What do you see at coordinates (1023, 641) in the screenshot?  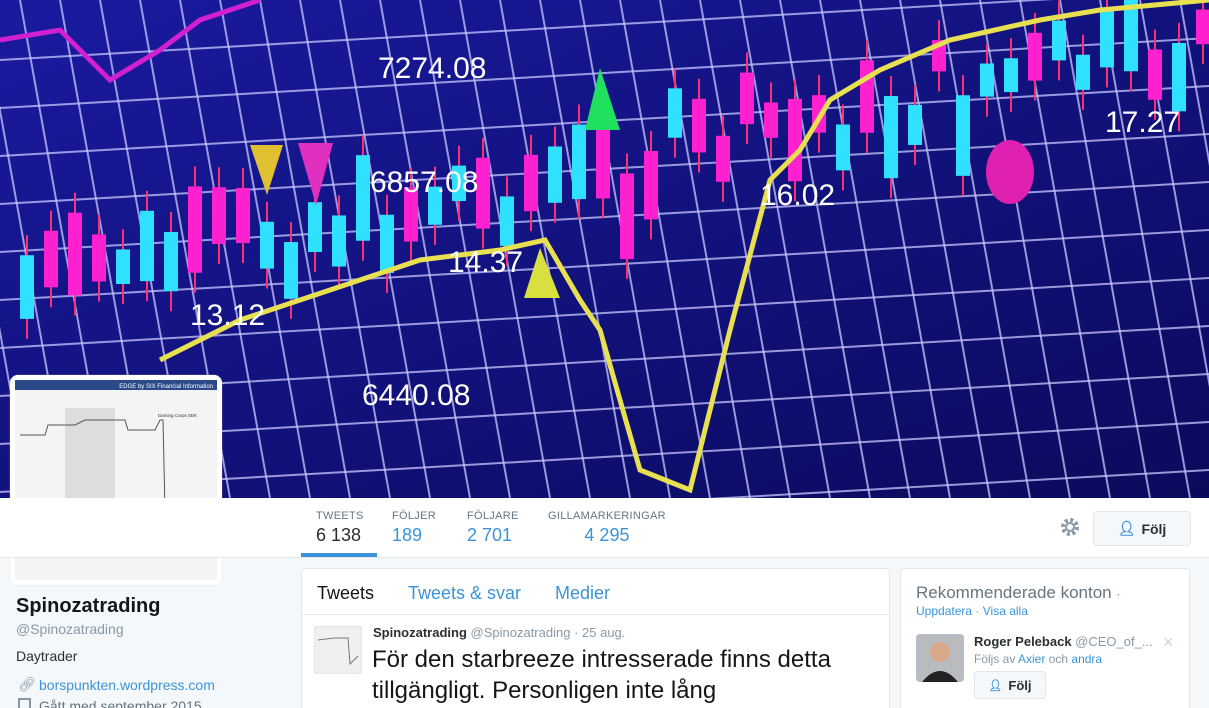 I see `account-name: Roger Peleback` at bounding box center [1023, 641].